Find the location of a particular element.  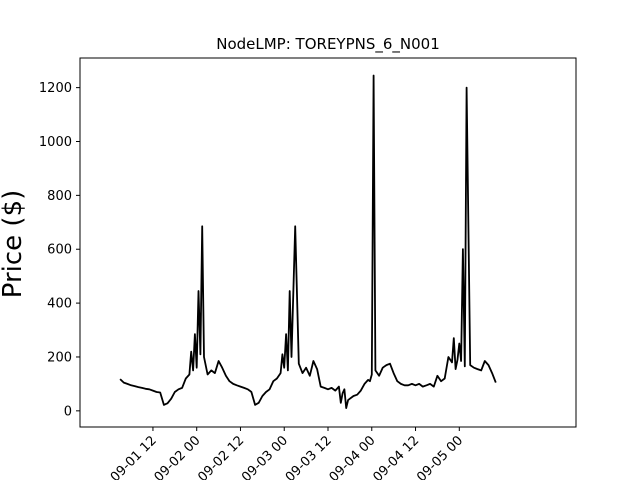

chart-title: NodeLMP: TOREYPNS_6_N001 is located at coordinates (328, 44).